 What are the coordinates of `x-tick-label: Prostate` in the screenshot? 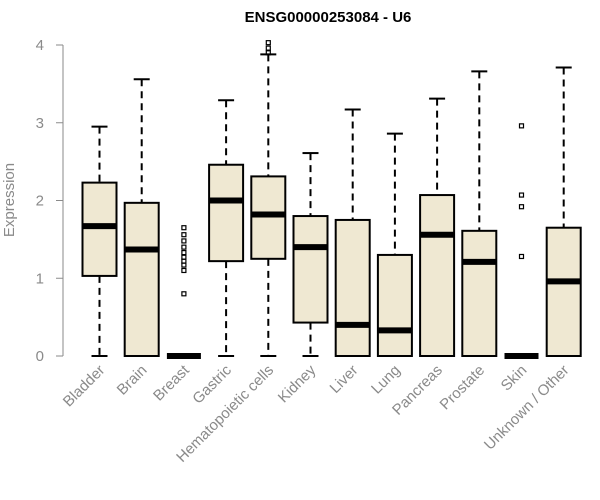 It's located at (463, 388).